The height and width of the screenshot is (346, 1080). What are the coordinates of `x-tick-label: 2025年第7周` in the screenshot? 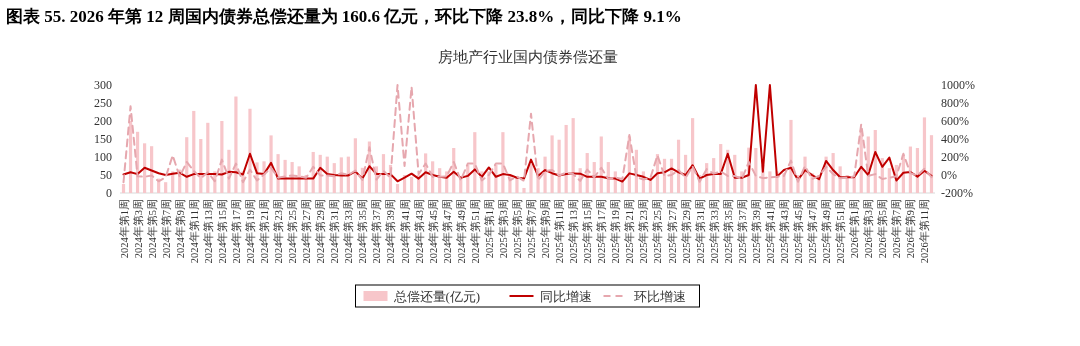 It's located at (532, 229).